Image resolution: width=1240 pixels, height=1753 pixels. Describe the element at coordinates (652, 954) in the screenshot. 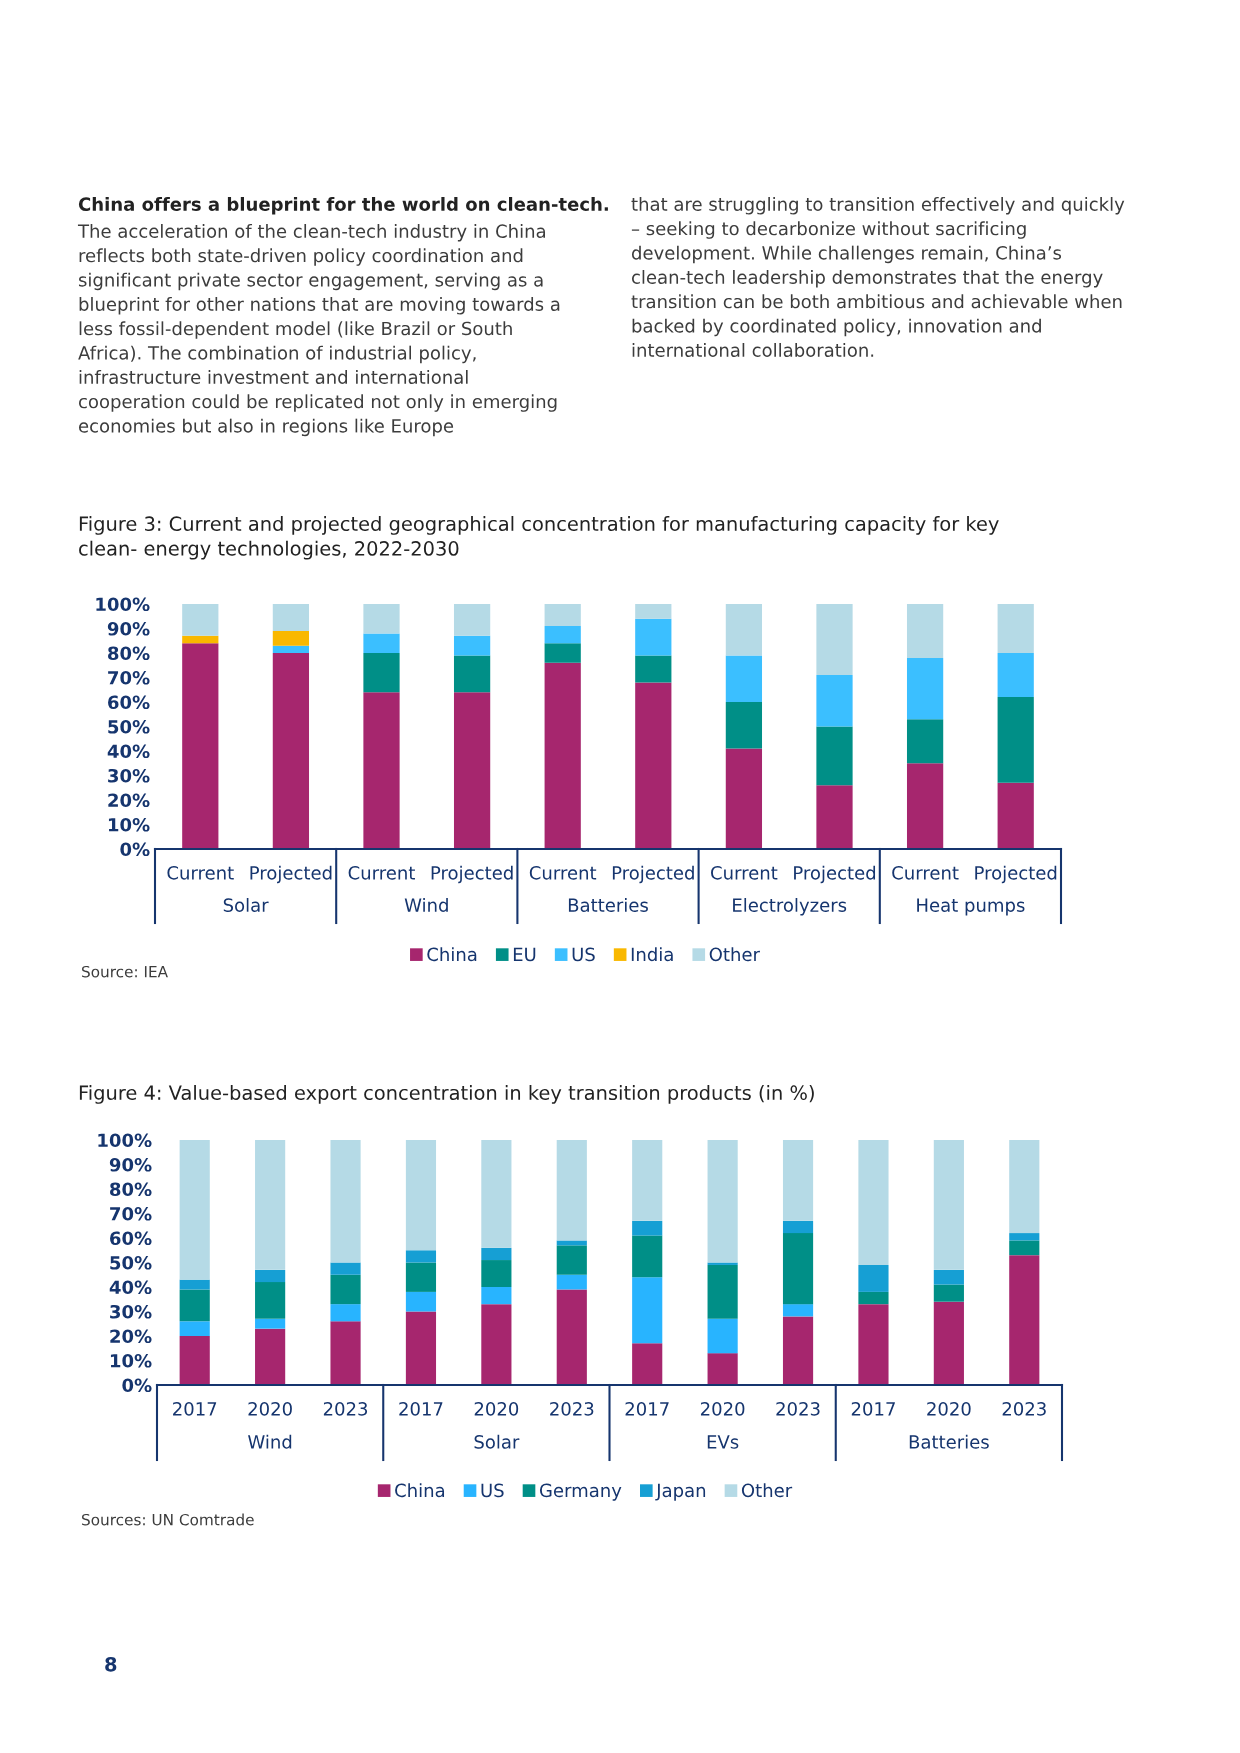

I see `legend-label: India` at that location.